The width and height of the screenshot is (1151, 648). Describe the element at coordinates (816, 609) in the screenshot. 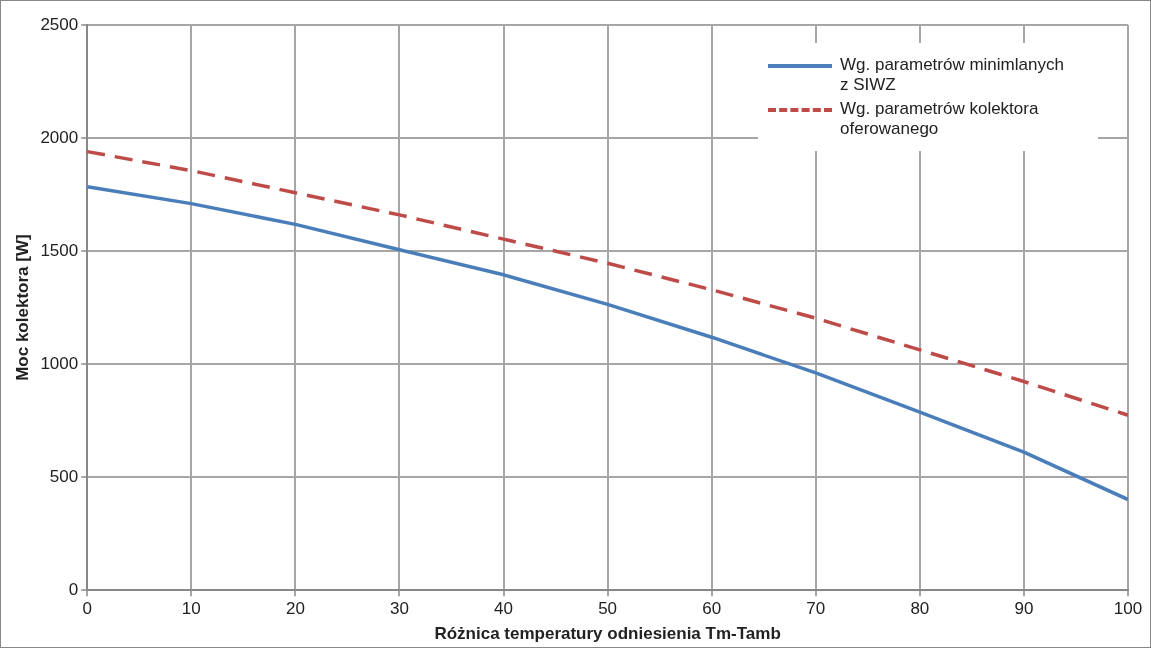

I see `x-tick-label: 70` at that location.